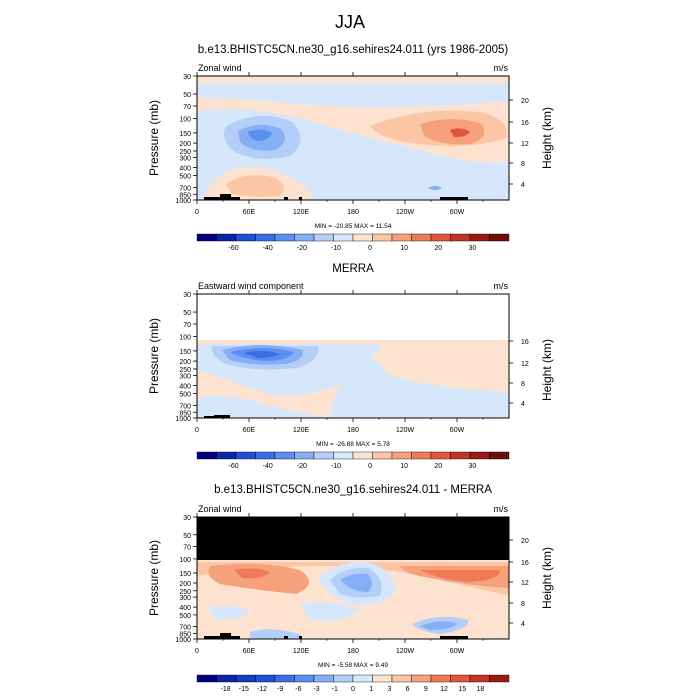 Image resolution: width=700 pixels, height=700 pixels. Describe the element at coordinates (197, 212) in the screenshot. I see `longitude-tick-label: 0` at that location.